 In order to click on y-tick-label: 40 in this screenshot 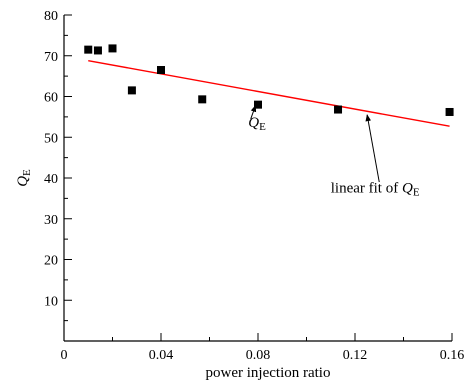, I will do `click(51, 179)`.